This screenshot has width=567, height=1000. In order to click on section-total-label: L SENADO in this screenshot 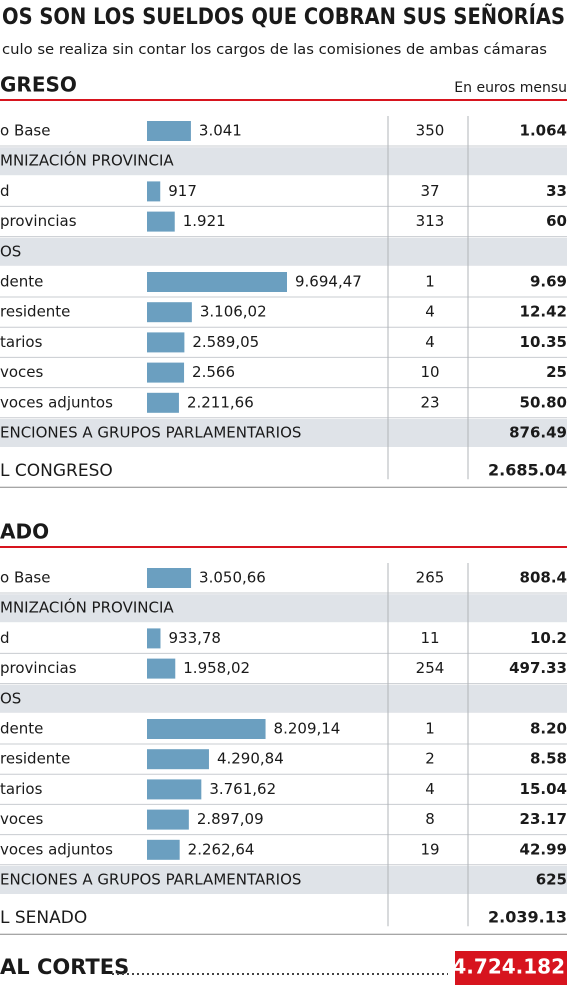, I will do `click(43, 918)`.